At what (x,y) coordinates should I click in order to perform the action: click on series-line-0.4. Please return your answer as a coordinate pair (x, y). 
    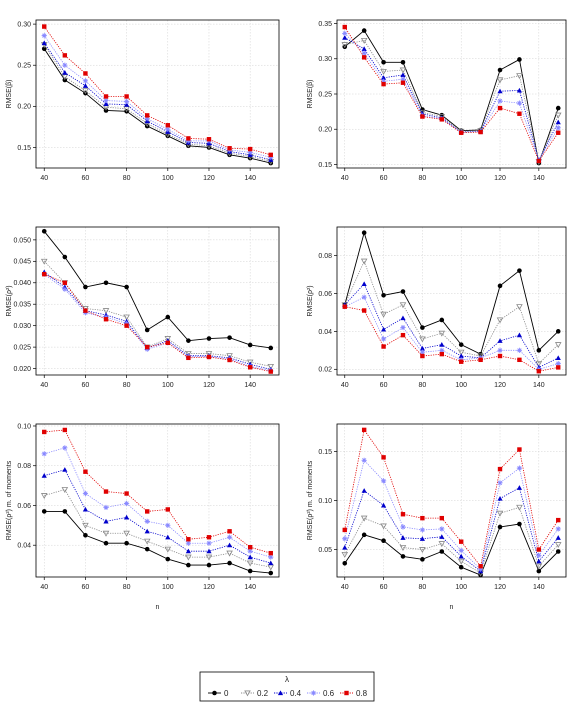
    Looking at the image, I should click on (157, 516).